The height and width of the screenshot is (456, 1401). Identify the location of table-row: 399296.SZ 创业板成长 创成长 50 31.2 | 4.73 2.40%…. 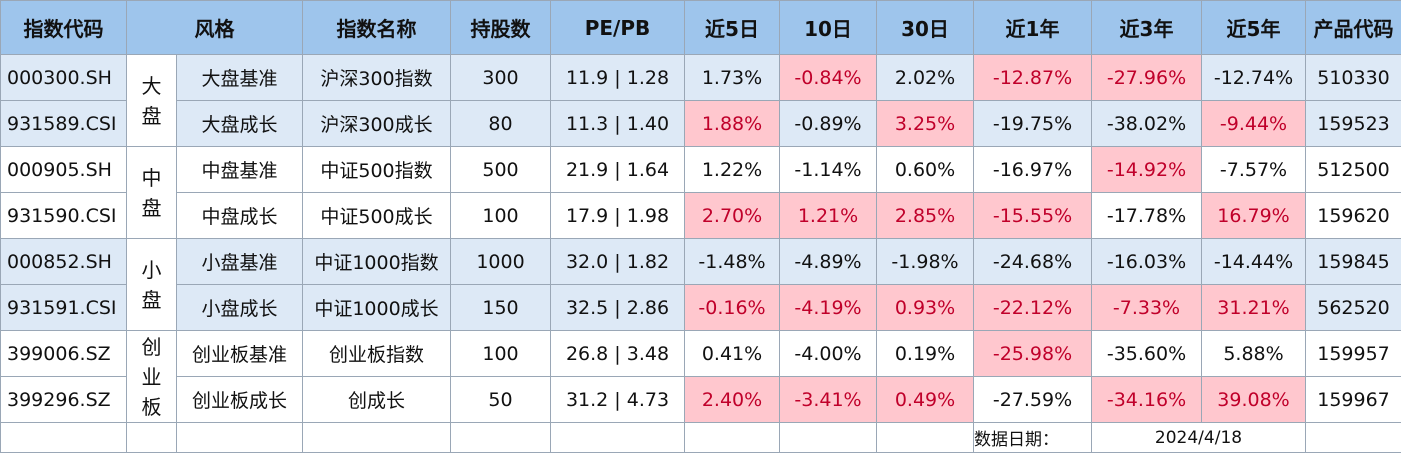
(700, 399).